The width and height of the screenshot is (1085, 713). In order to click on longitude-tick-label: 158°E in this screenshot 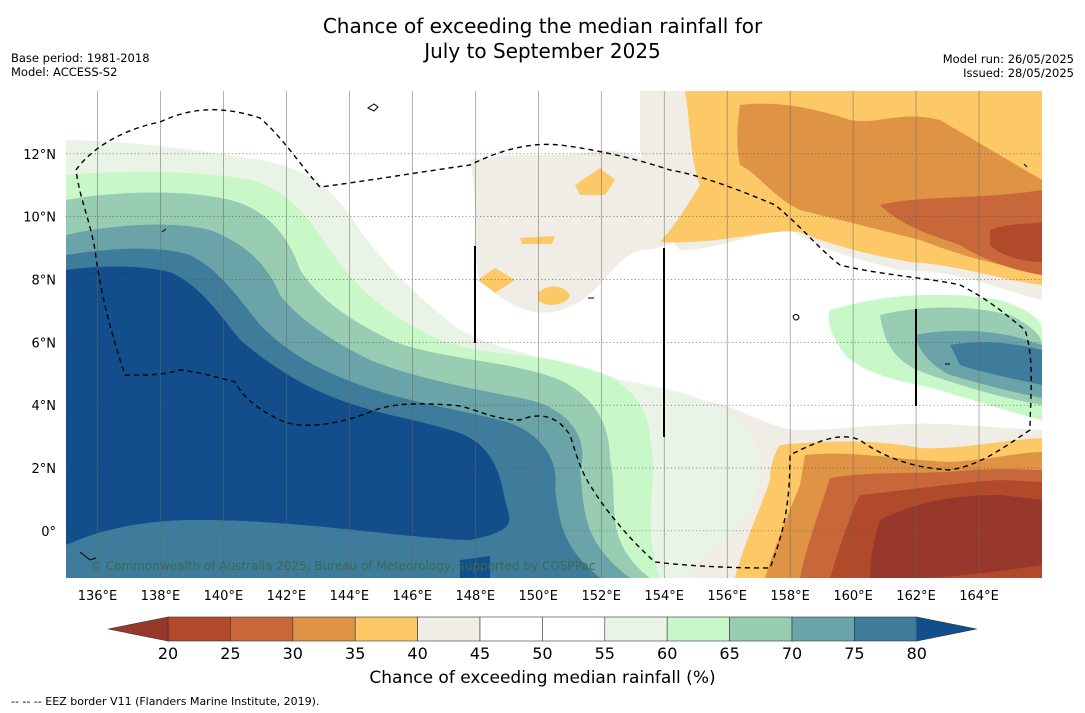, I will do `click(790, 596)`.